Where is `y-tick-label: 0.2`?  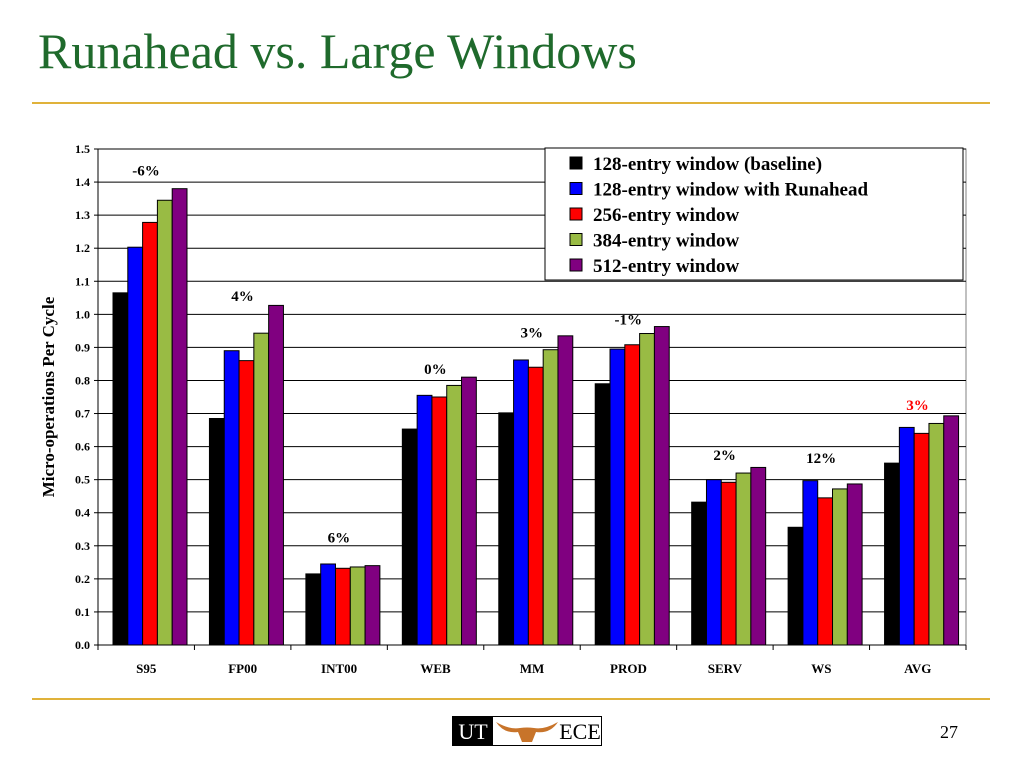
y-tick-label: 0.2 is located at coordinates (82, 579).